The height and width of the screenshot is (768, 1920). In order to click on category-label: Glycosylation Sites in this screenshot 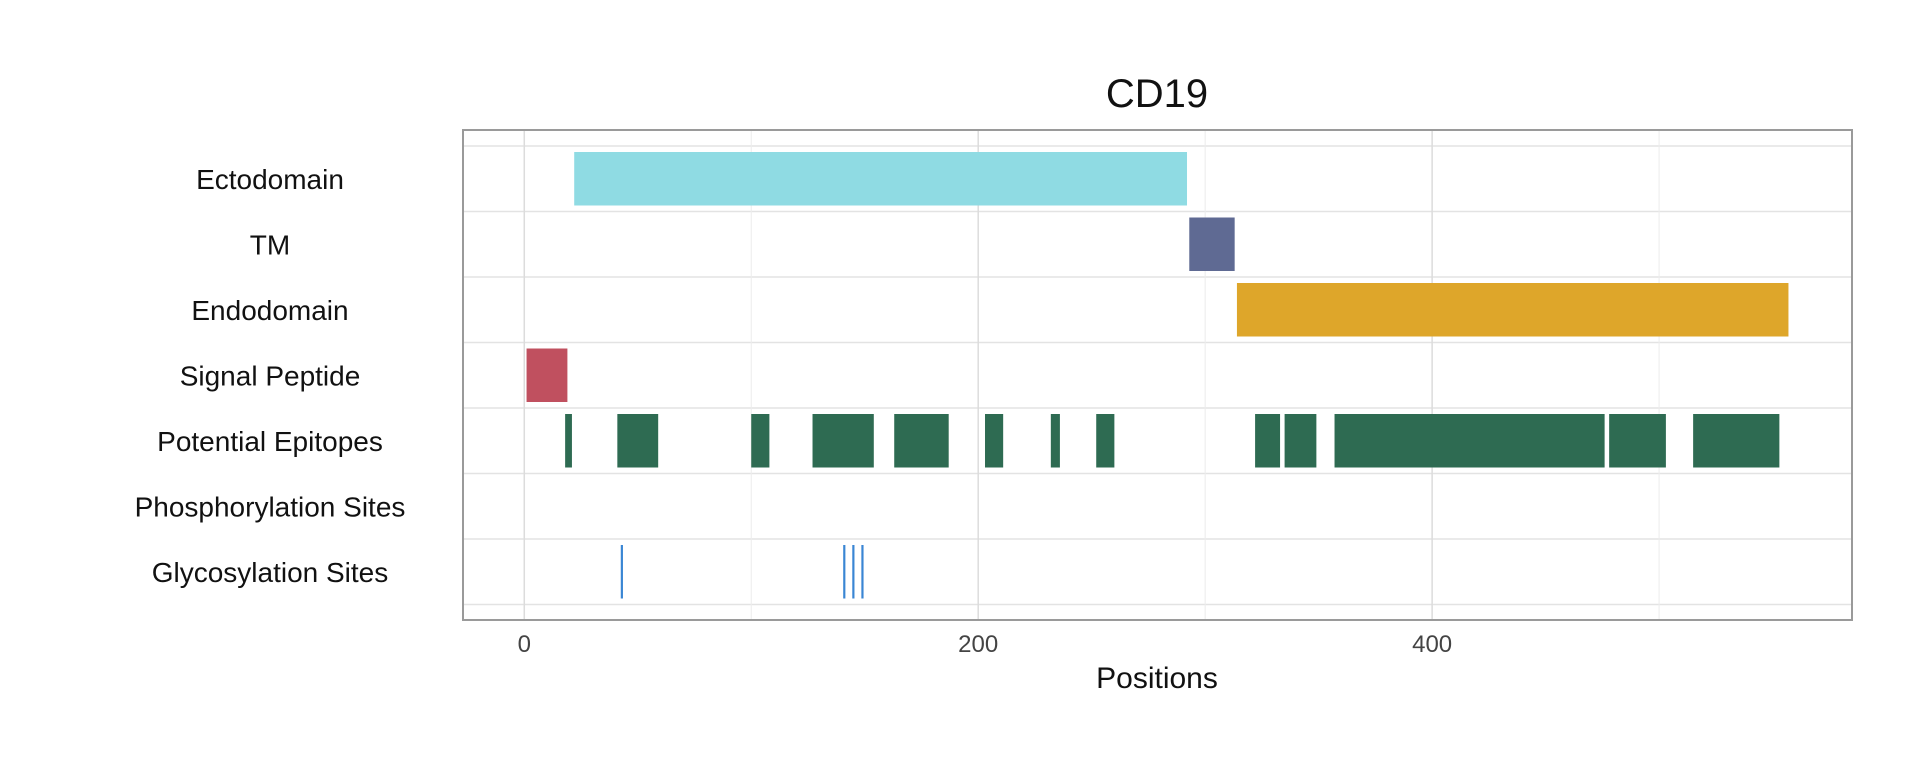, I will do `click(270, 572)`.